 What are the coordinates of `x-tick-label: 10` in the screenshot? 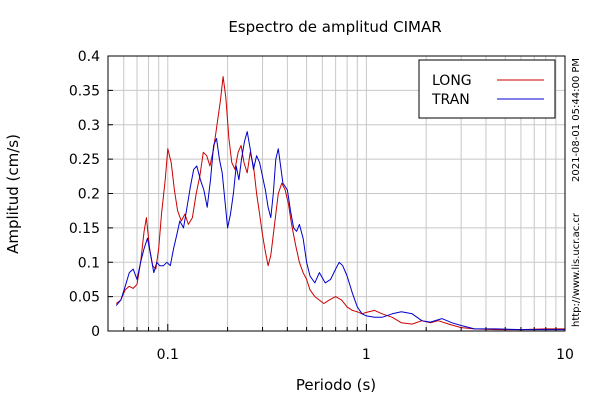 It's located at (565, 355).